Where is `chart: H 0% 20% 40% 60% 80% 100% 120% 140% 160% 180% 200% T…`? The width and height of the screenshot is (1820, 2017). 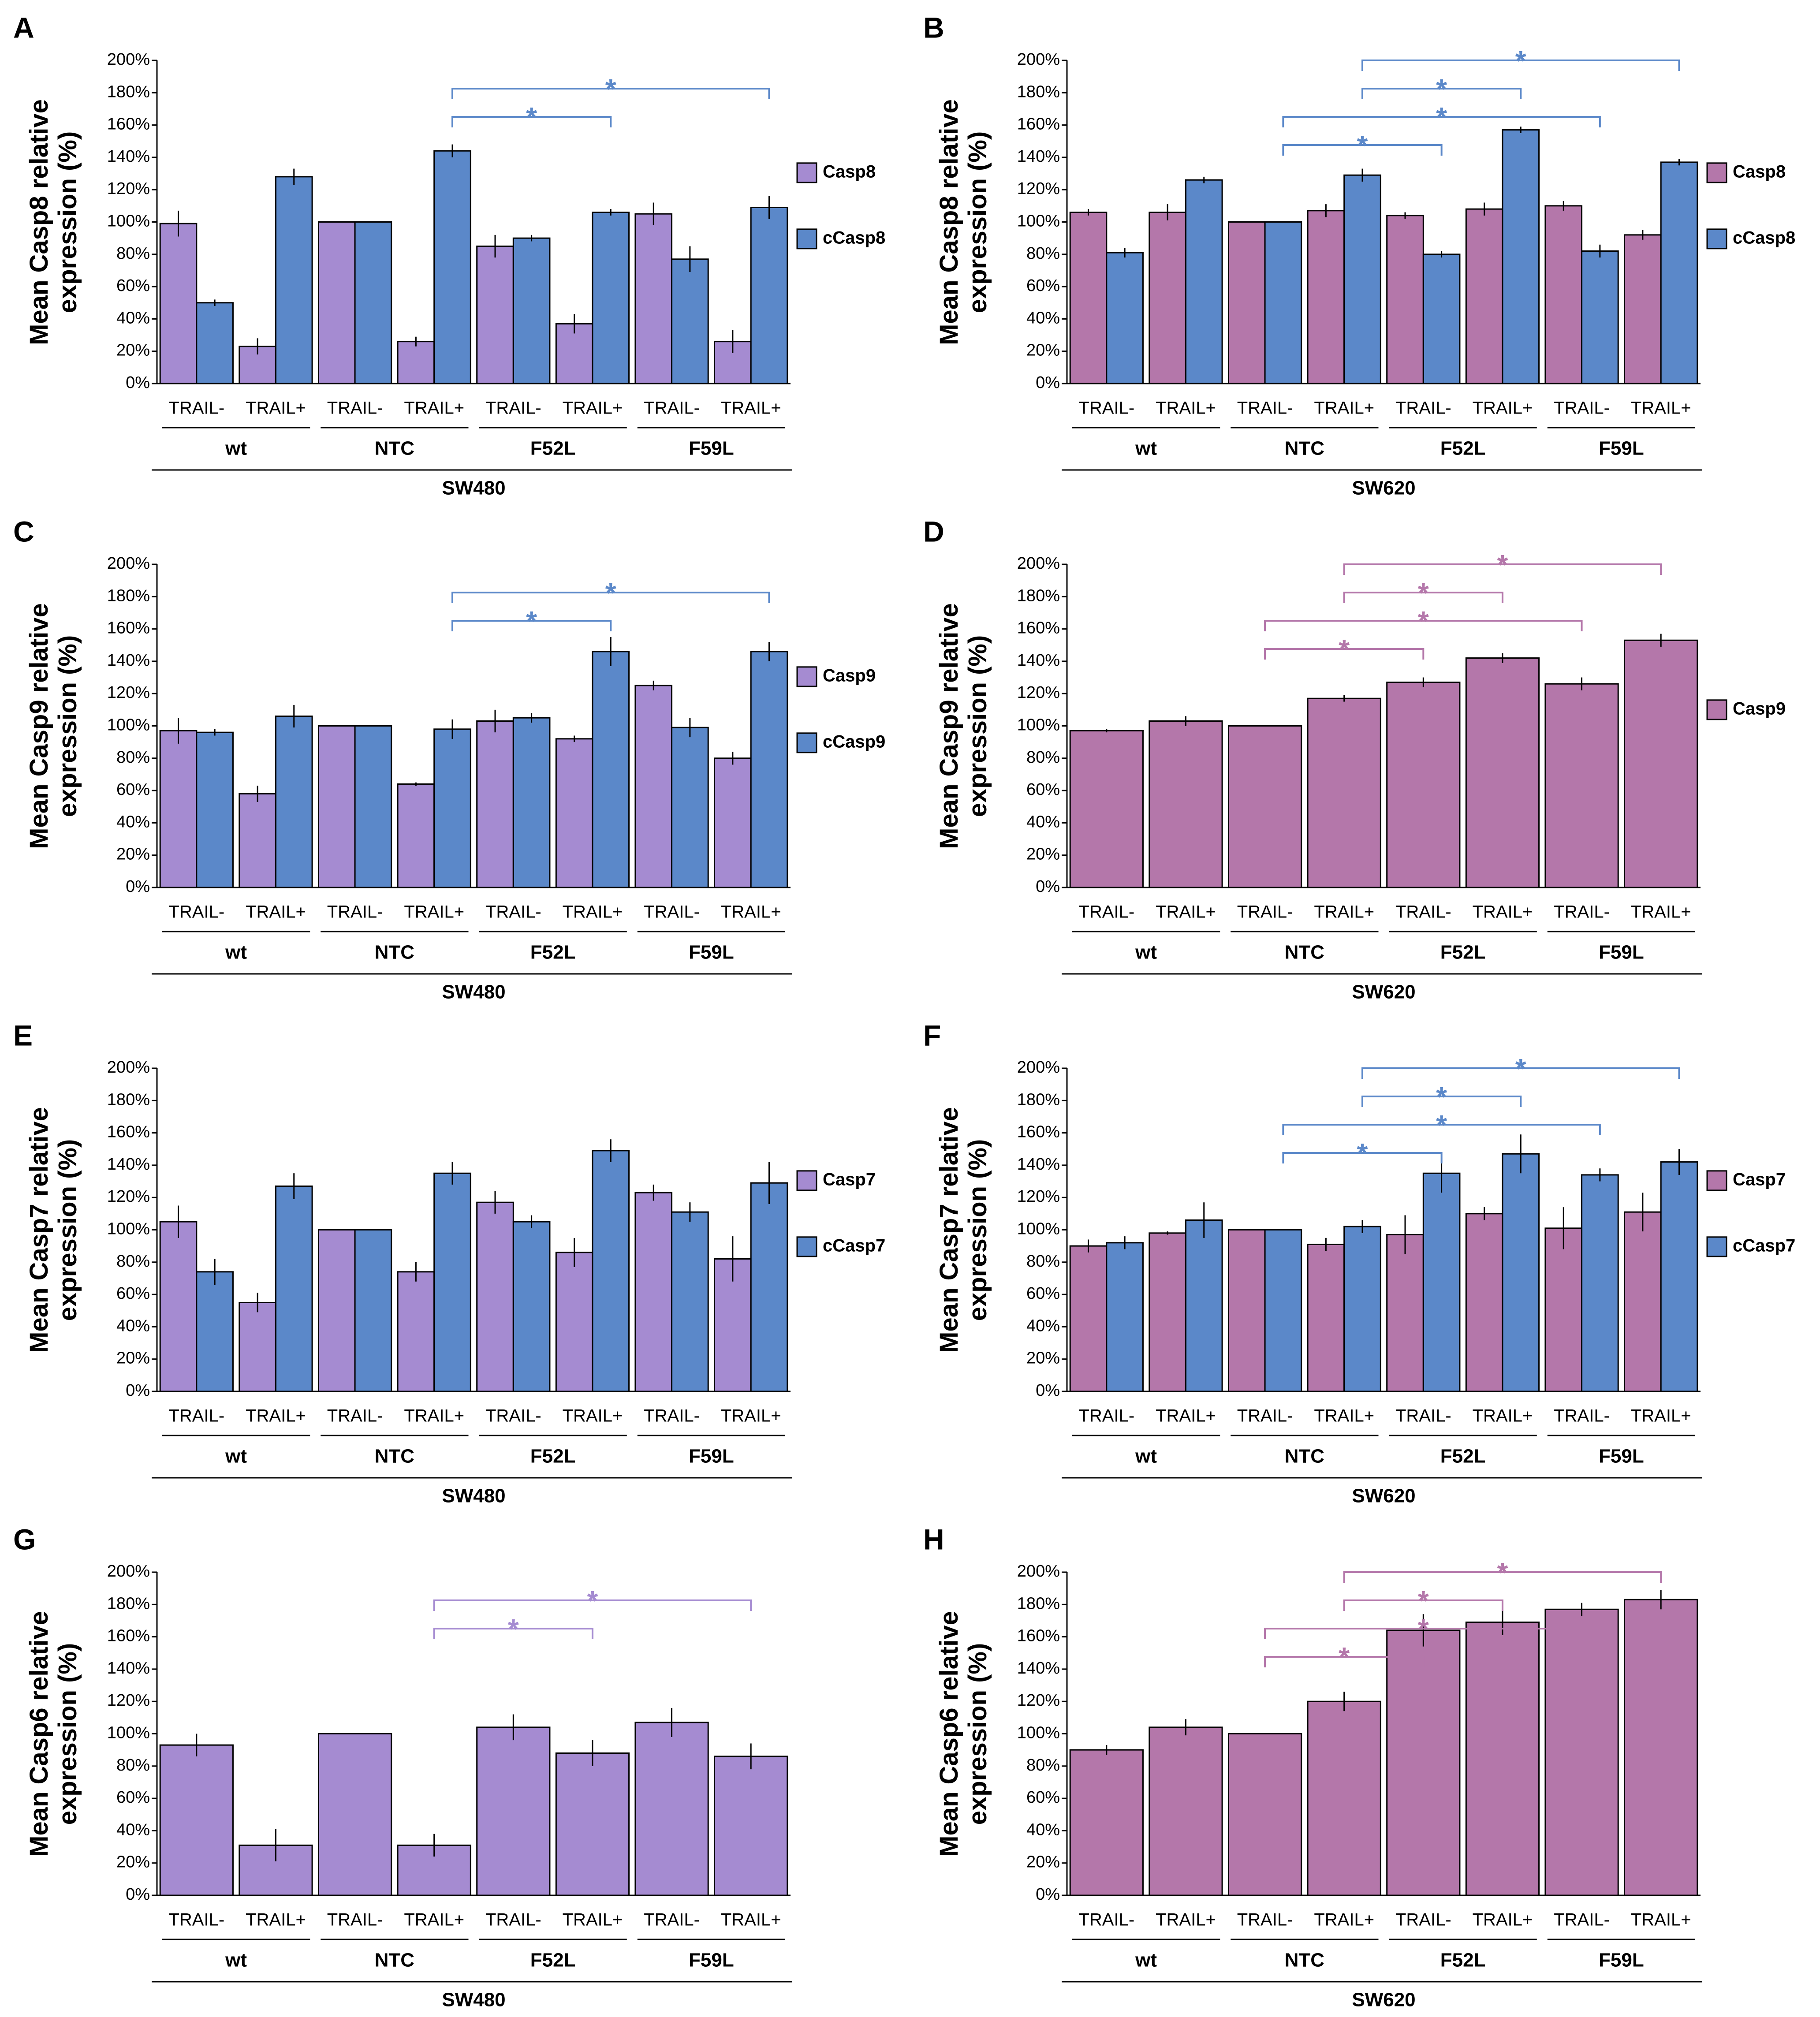
chart: H 0% 20% 40% 60% 80% 100% 120% 140% 160% 180% 200% T… is located at coordinates (1312, 1767).